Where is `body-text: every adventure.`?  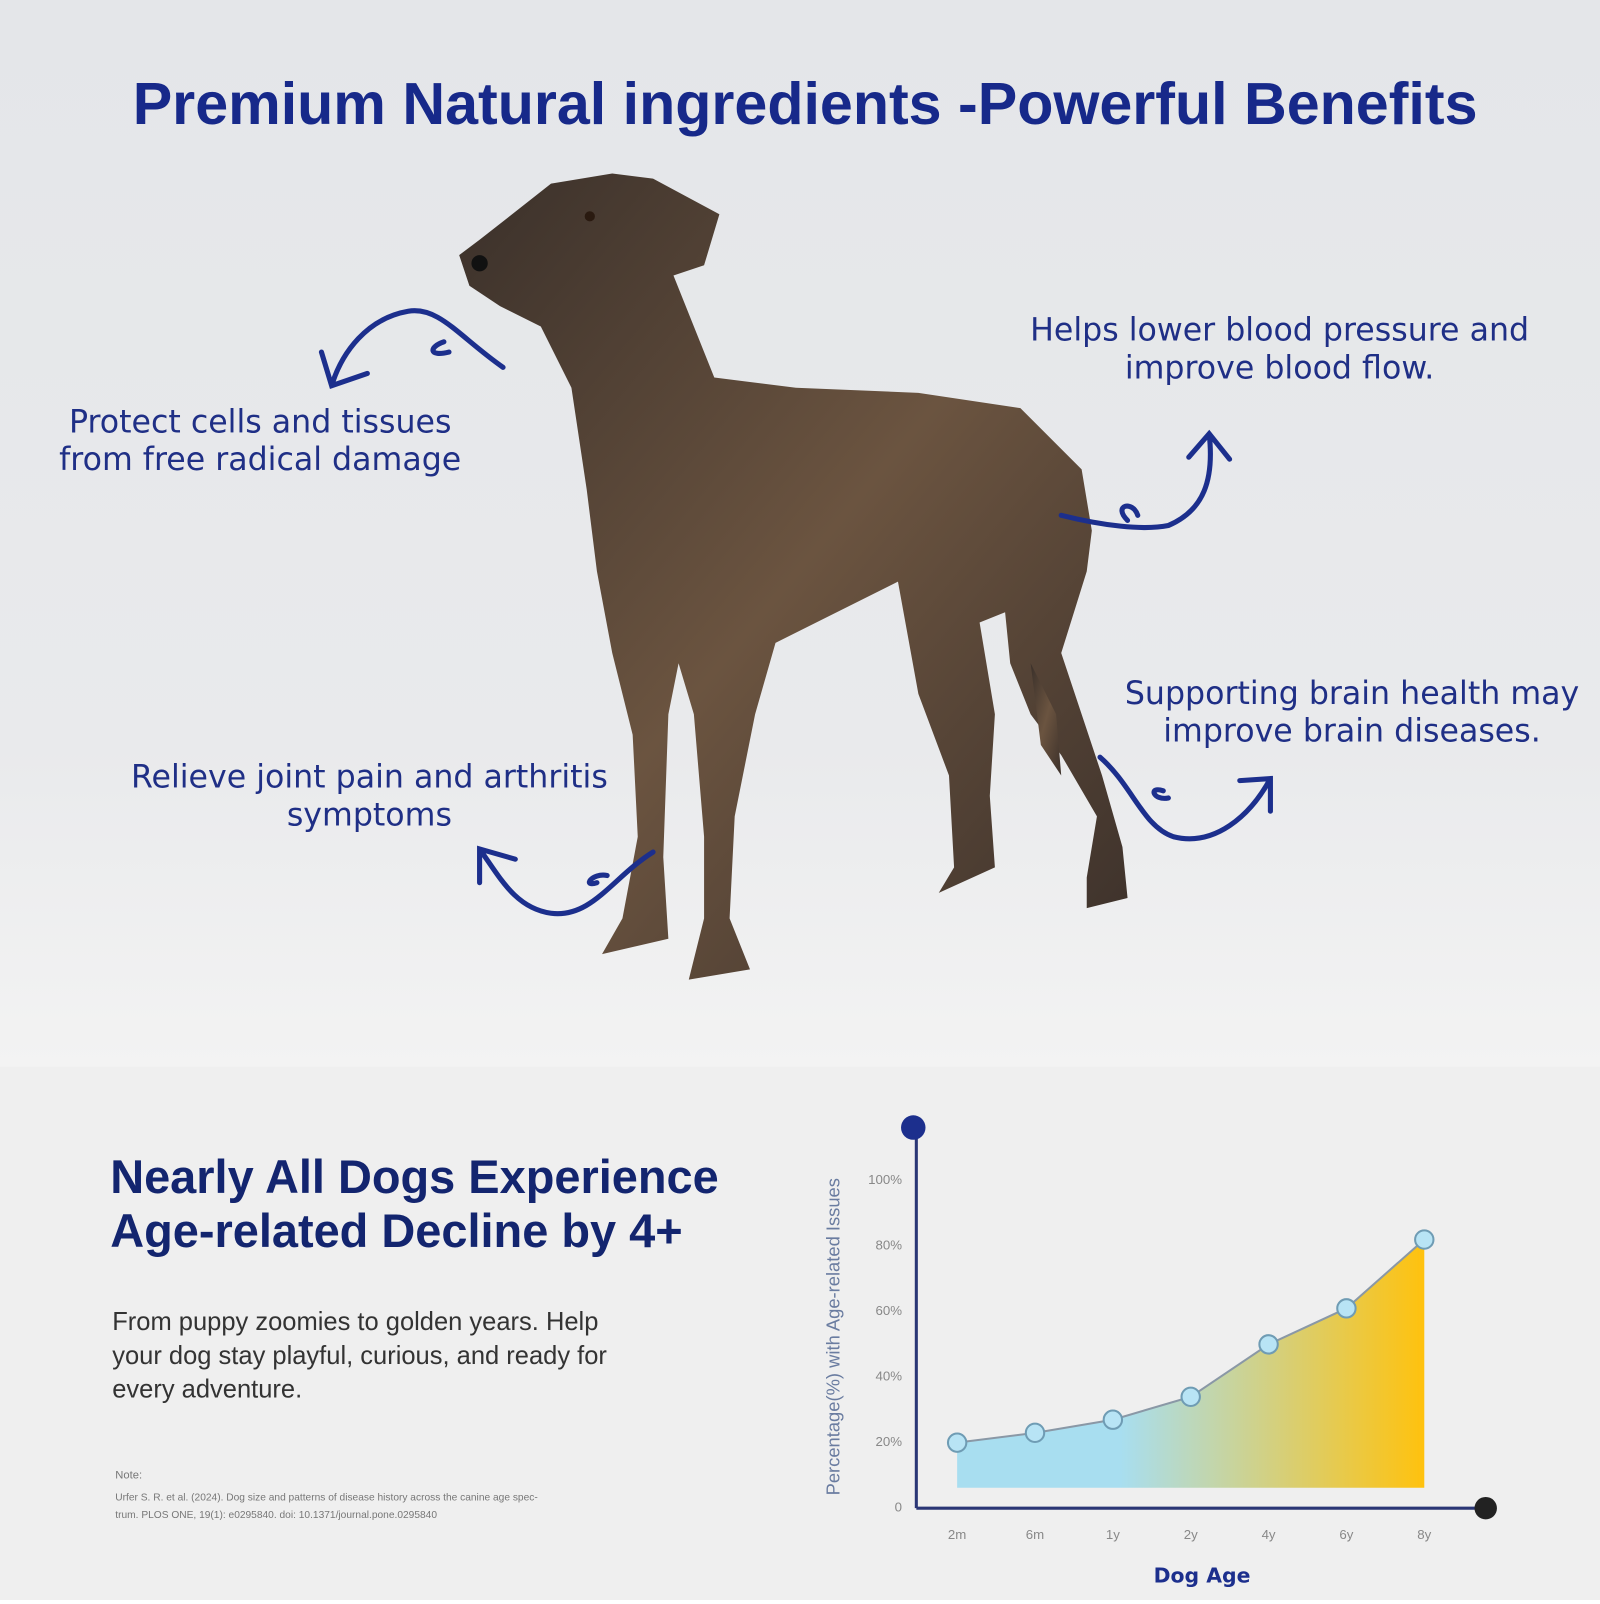 body-text: every adventure. is located at coordinates (207, 1390).